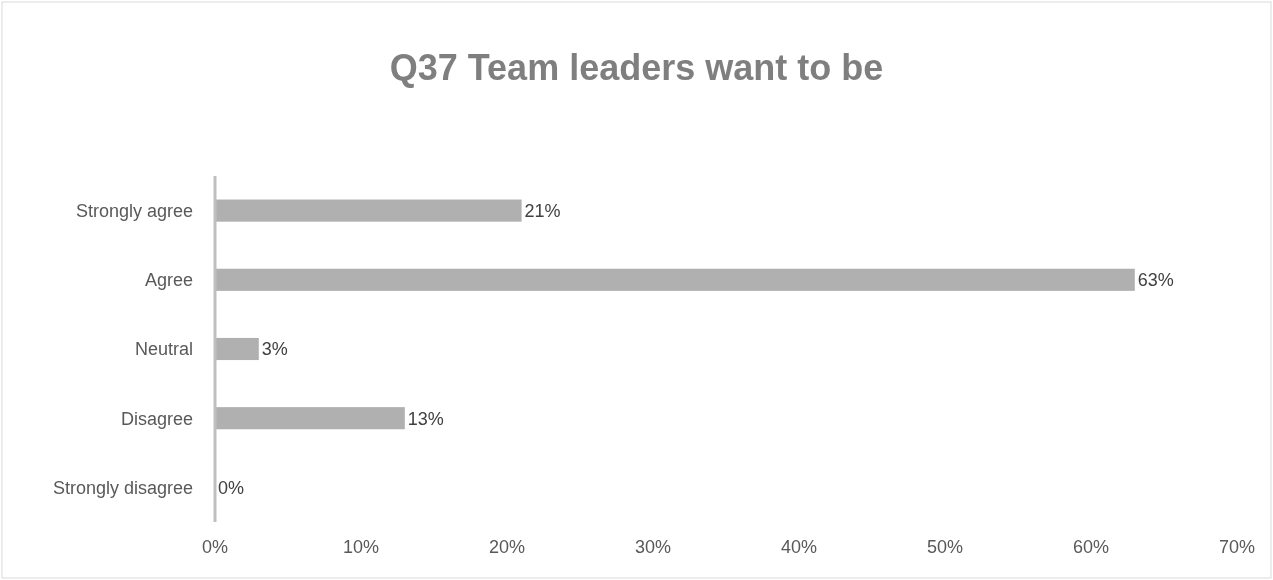 The height and width of the screenshot is (580, 1273). I want to click on x-tick-label: 70%, so click(1237, 547).